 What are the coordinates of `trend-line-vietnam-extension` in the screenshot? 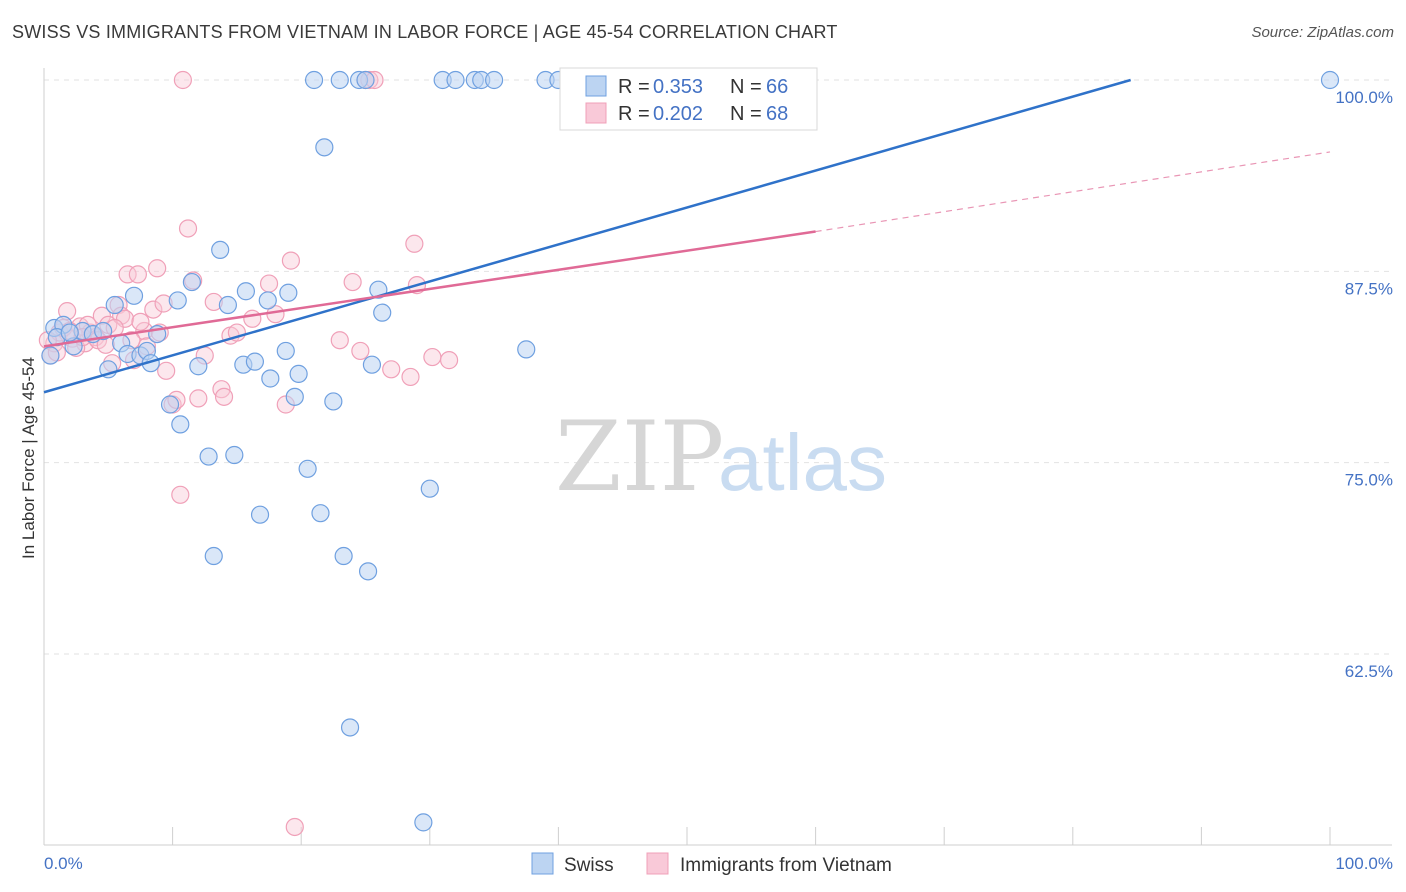 It's located at (1073, 192).